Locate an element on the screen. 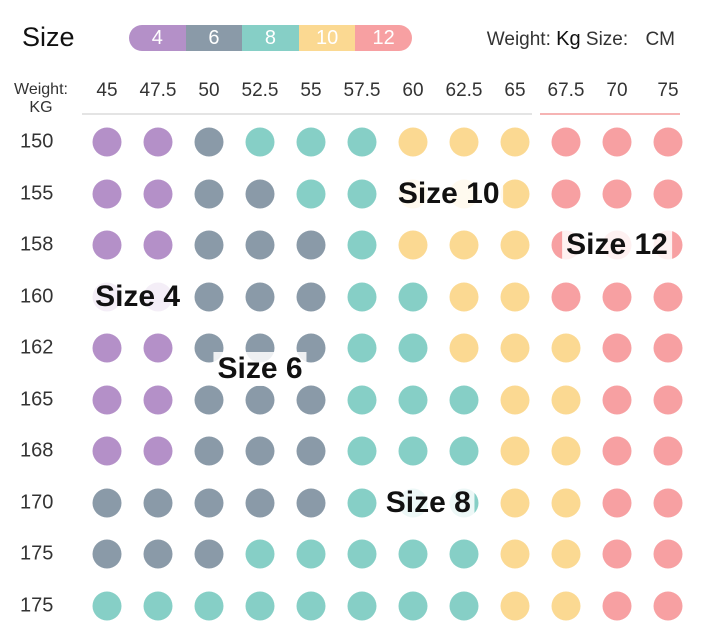 Image resolution: width=705 pixels, height=630 pixels. legend-swatch-size-8: 8 is located at coordinates (270, 38).